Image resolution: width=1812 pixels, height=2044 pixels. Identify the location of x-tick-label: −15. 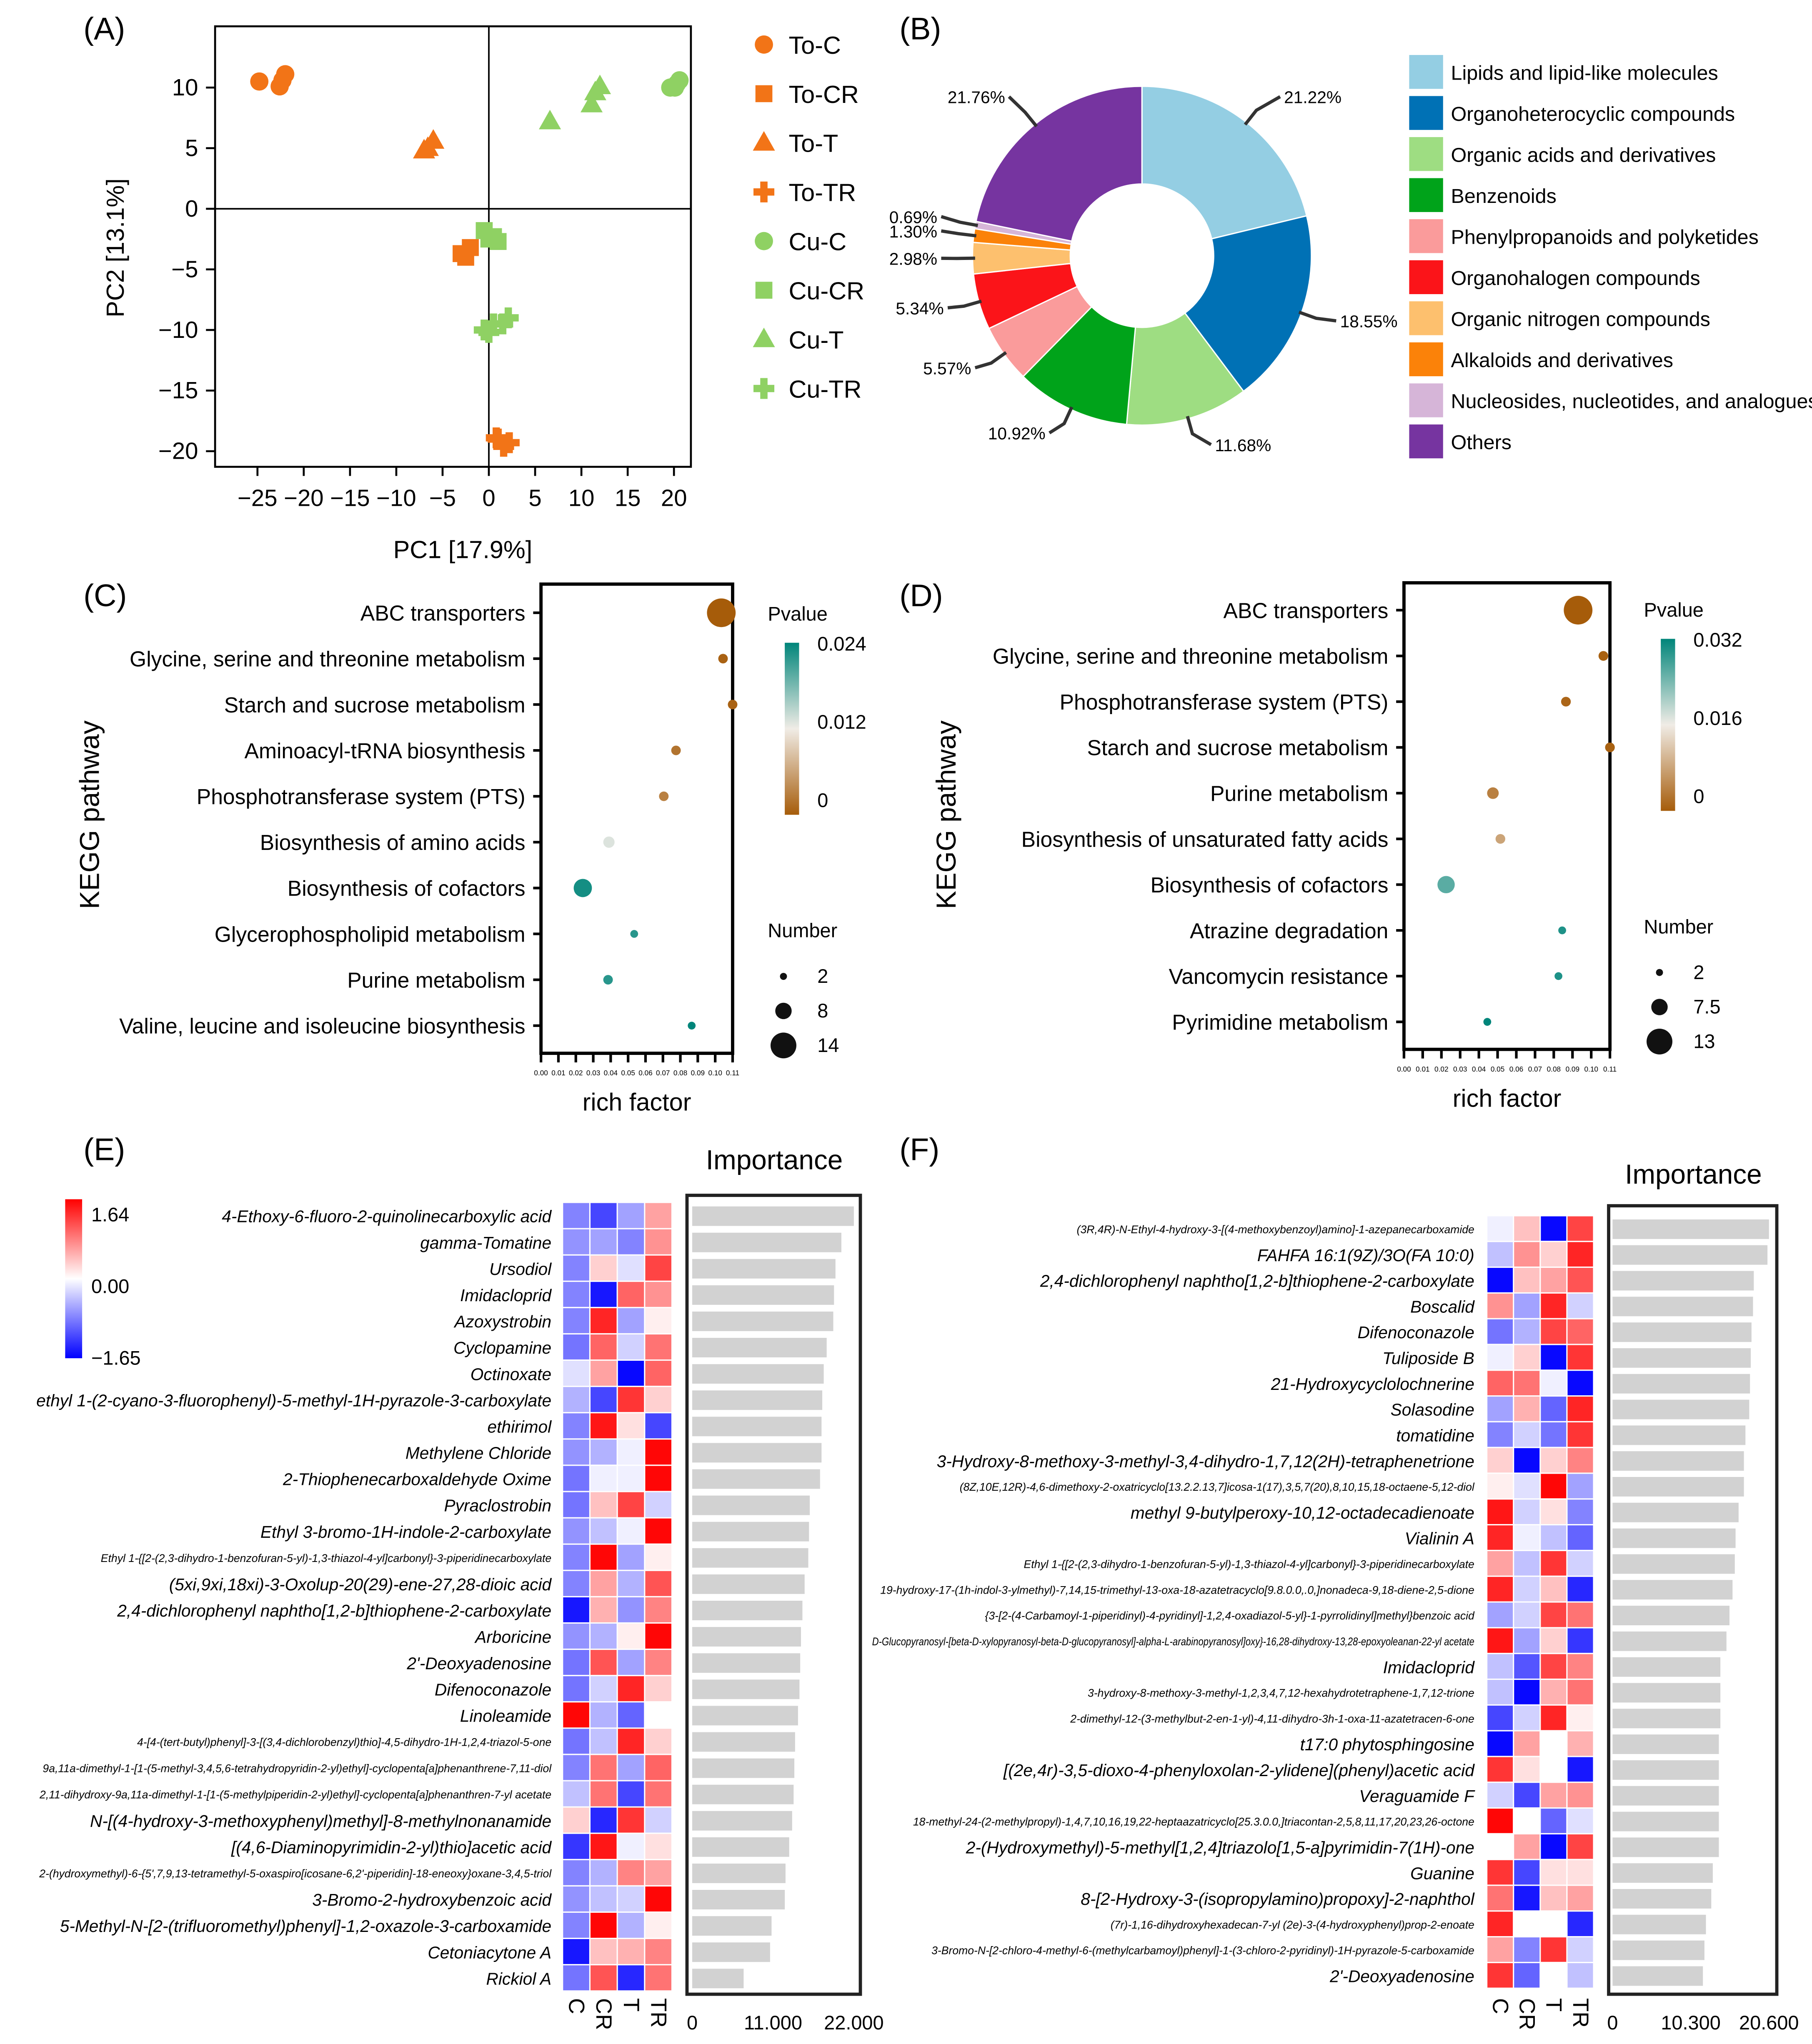
(350, 498).